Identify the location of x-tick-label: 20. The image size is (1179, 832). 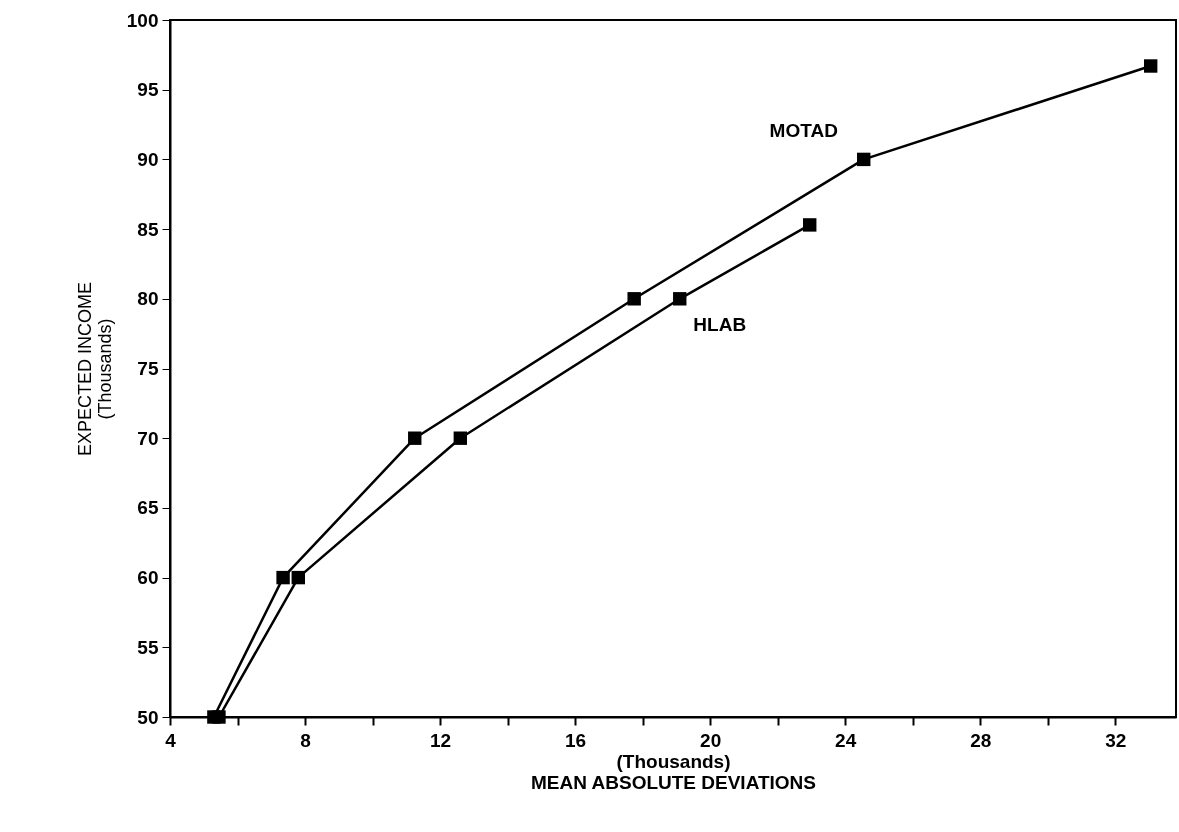
(711, 740).